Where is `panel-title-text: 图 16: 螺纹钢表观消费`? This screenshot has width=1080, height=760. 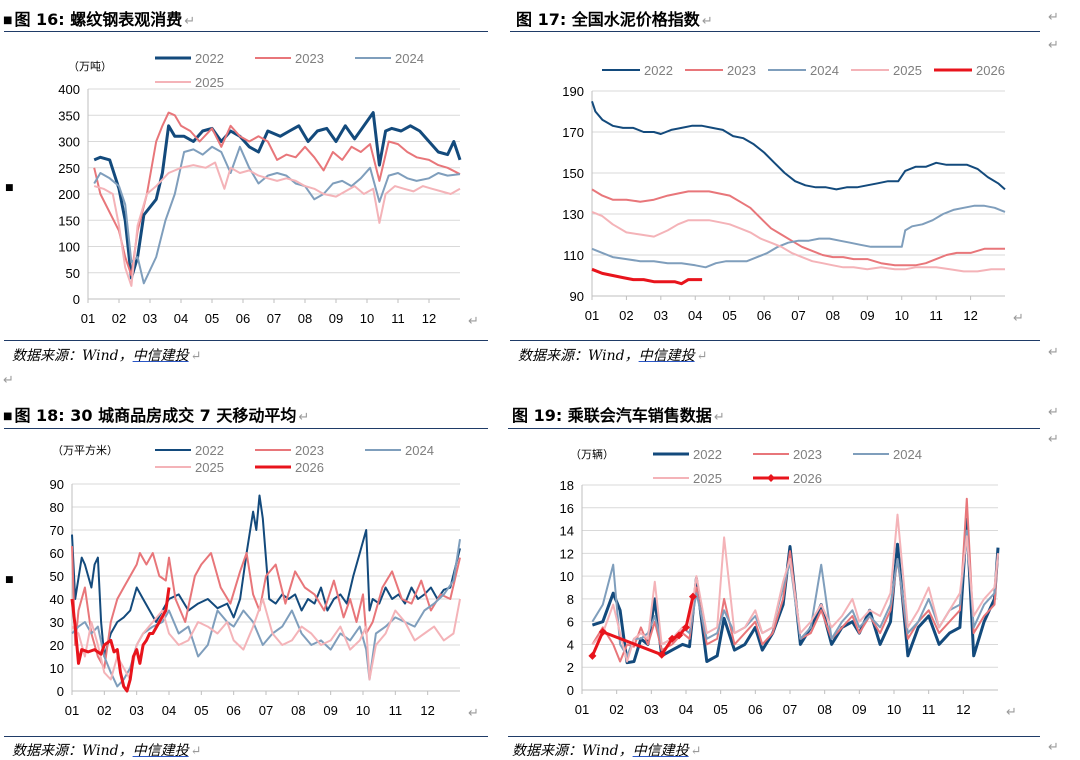 panel-title-text: 图 16: 螺纹钢表观消费 is located at coordinates (98, 19).